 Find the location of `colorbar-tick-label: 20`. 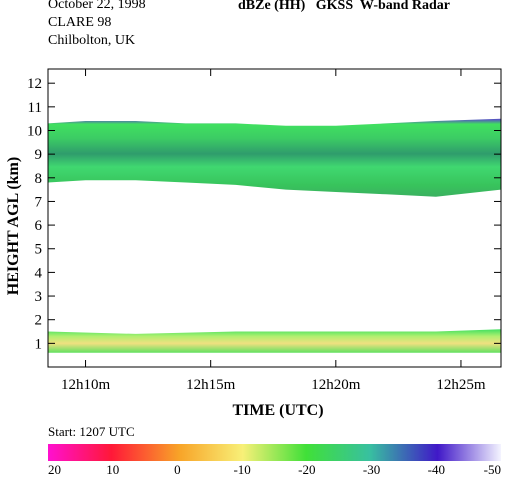

colorbar-tick-label: 20 is located at coordinates (54, 469).